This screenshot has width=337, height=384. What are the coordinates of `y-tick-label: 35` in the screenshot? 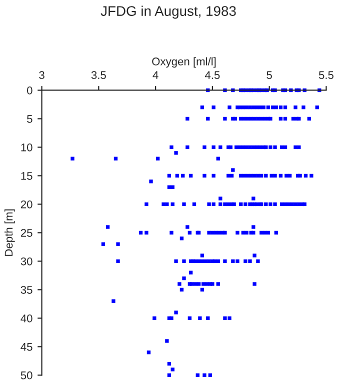 It's located at (26, 290).